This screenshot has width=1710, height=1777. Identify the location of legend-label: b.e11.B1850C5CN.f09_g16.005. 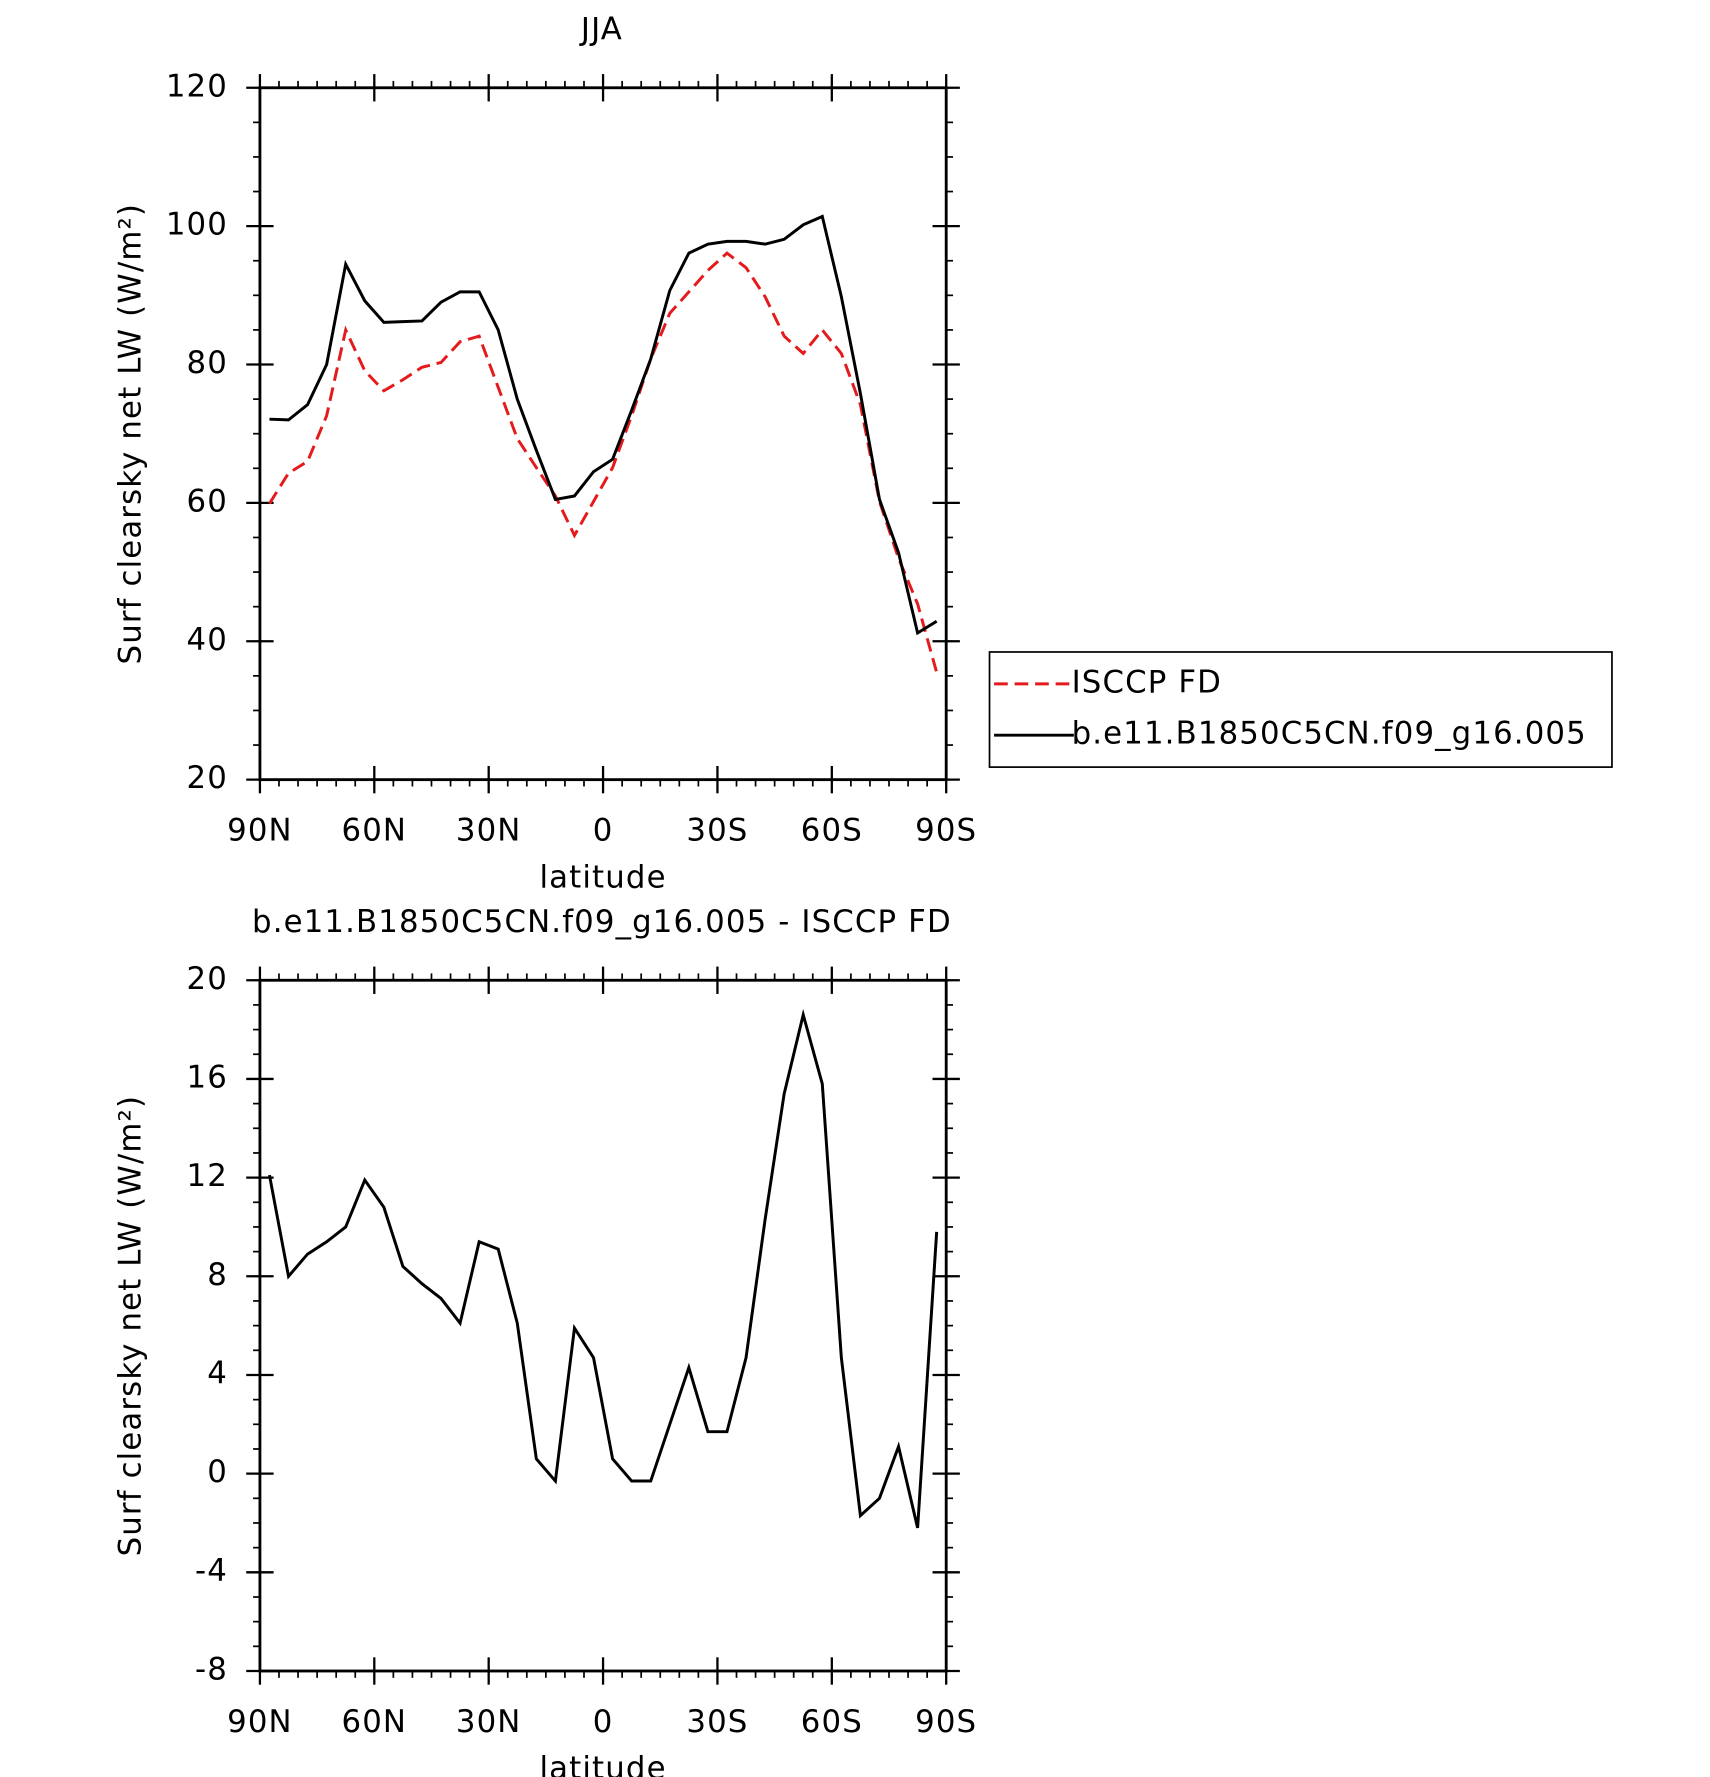
(1329, 734).